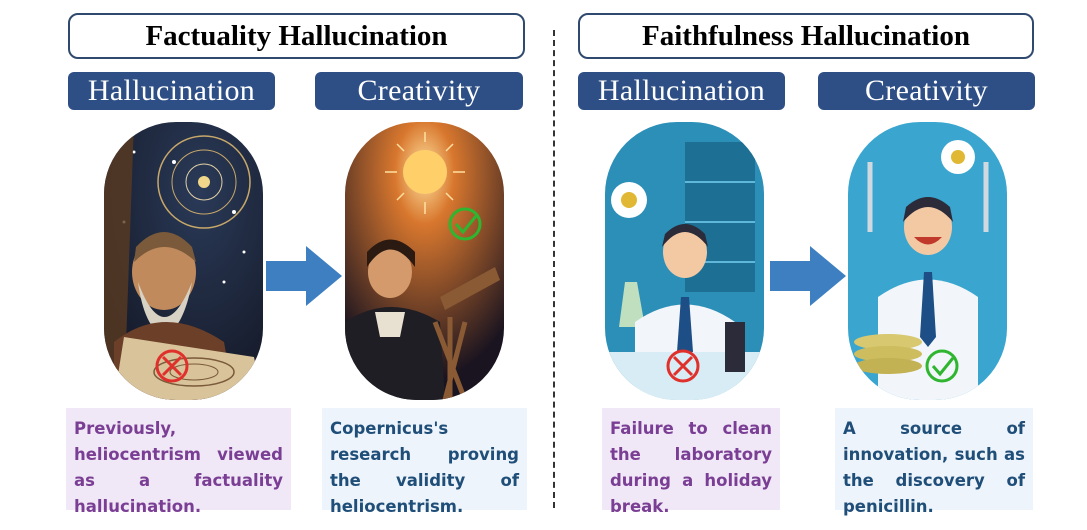  What do you see at coordinates (926, 91) in the screenshot?
I see `faithfulness-creativity-label: Creativity` at bounding box center [926, 91].